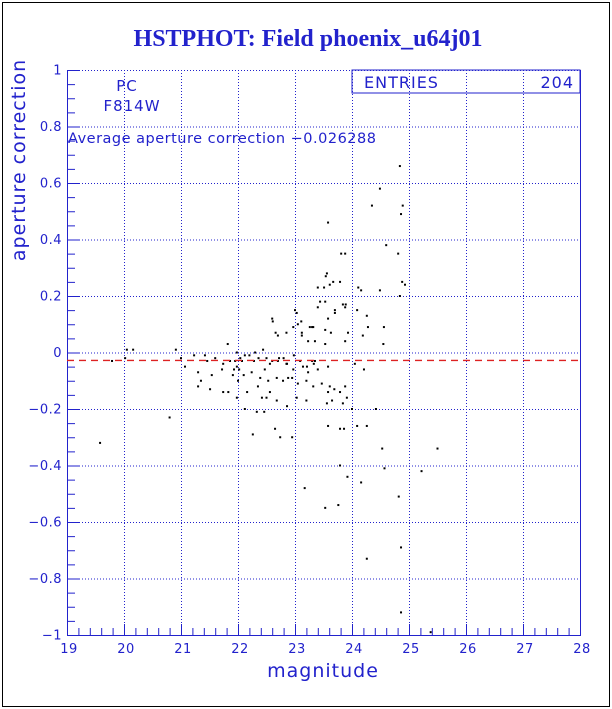  What do you see at coordinates (525, 649) in the screenshot?
I see `x-tick-label: 27` at bounding box center [525, 649].